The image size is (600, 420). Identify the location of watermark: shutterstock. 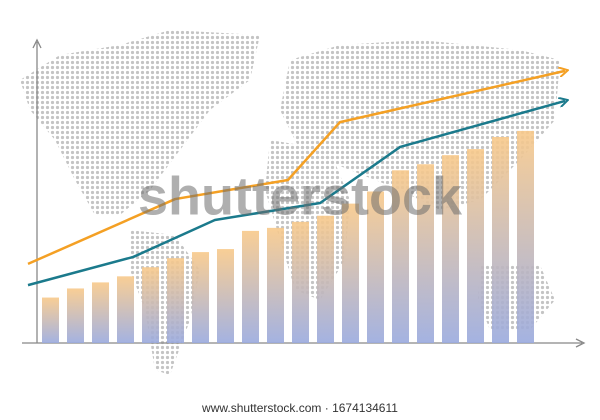
(300, 196).